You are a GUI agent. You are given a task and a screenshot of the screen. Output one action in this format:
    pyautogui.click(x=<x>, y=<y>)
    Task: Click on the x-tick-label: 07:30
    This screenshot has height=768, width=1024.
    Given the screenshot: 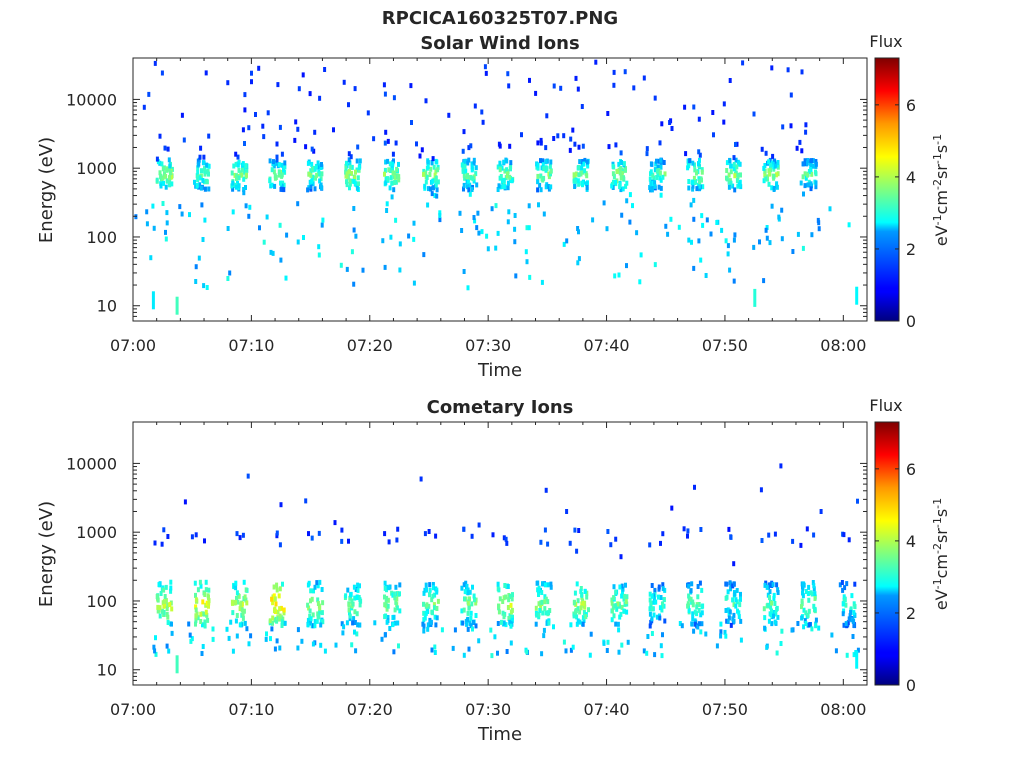 What is the action you would take?
    pyautogui.click(x=488, y=709)
    